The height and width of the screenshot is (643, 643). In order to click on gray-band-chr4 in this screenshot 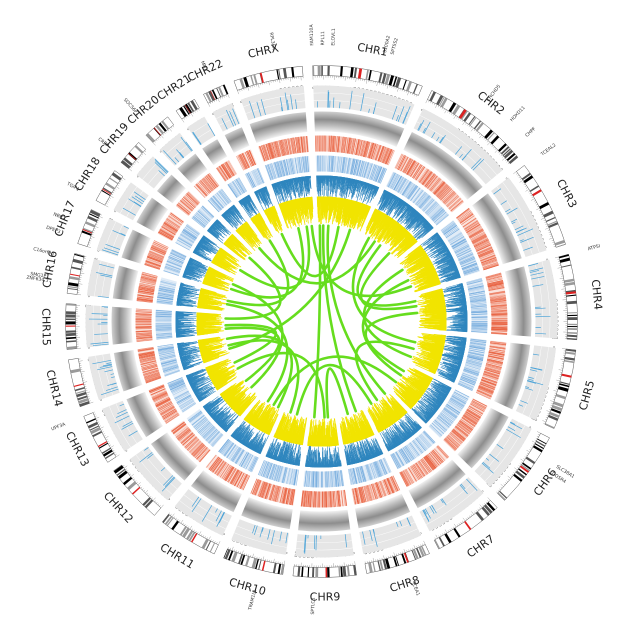, I will do `click(518, 301)`.